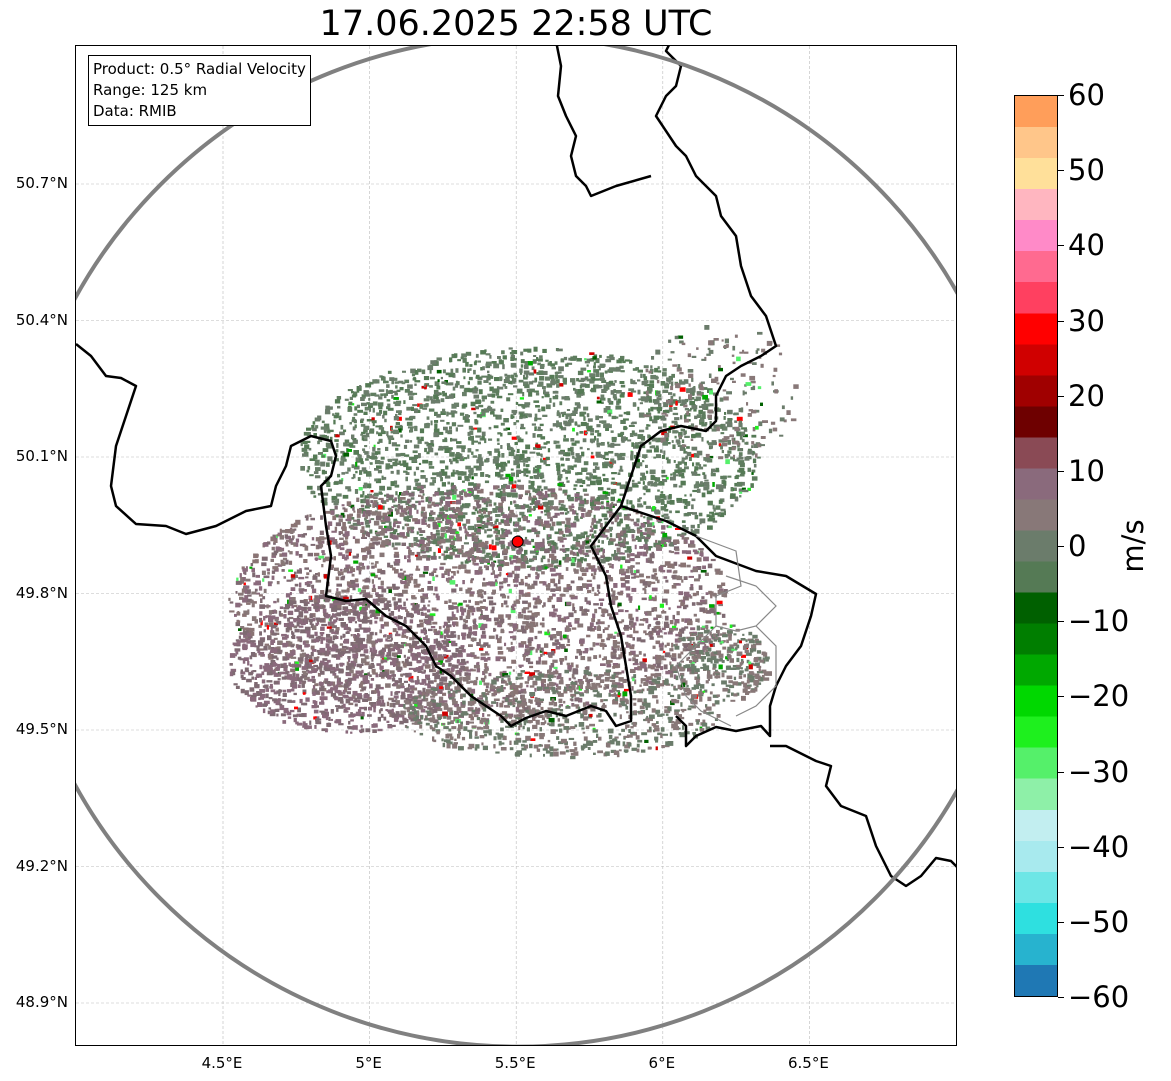  What do you see at coordinates (603, 122) in the screenshot?
I see `border-north` at bounding box center [603, 122].